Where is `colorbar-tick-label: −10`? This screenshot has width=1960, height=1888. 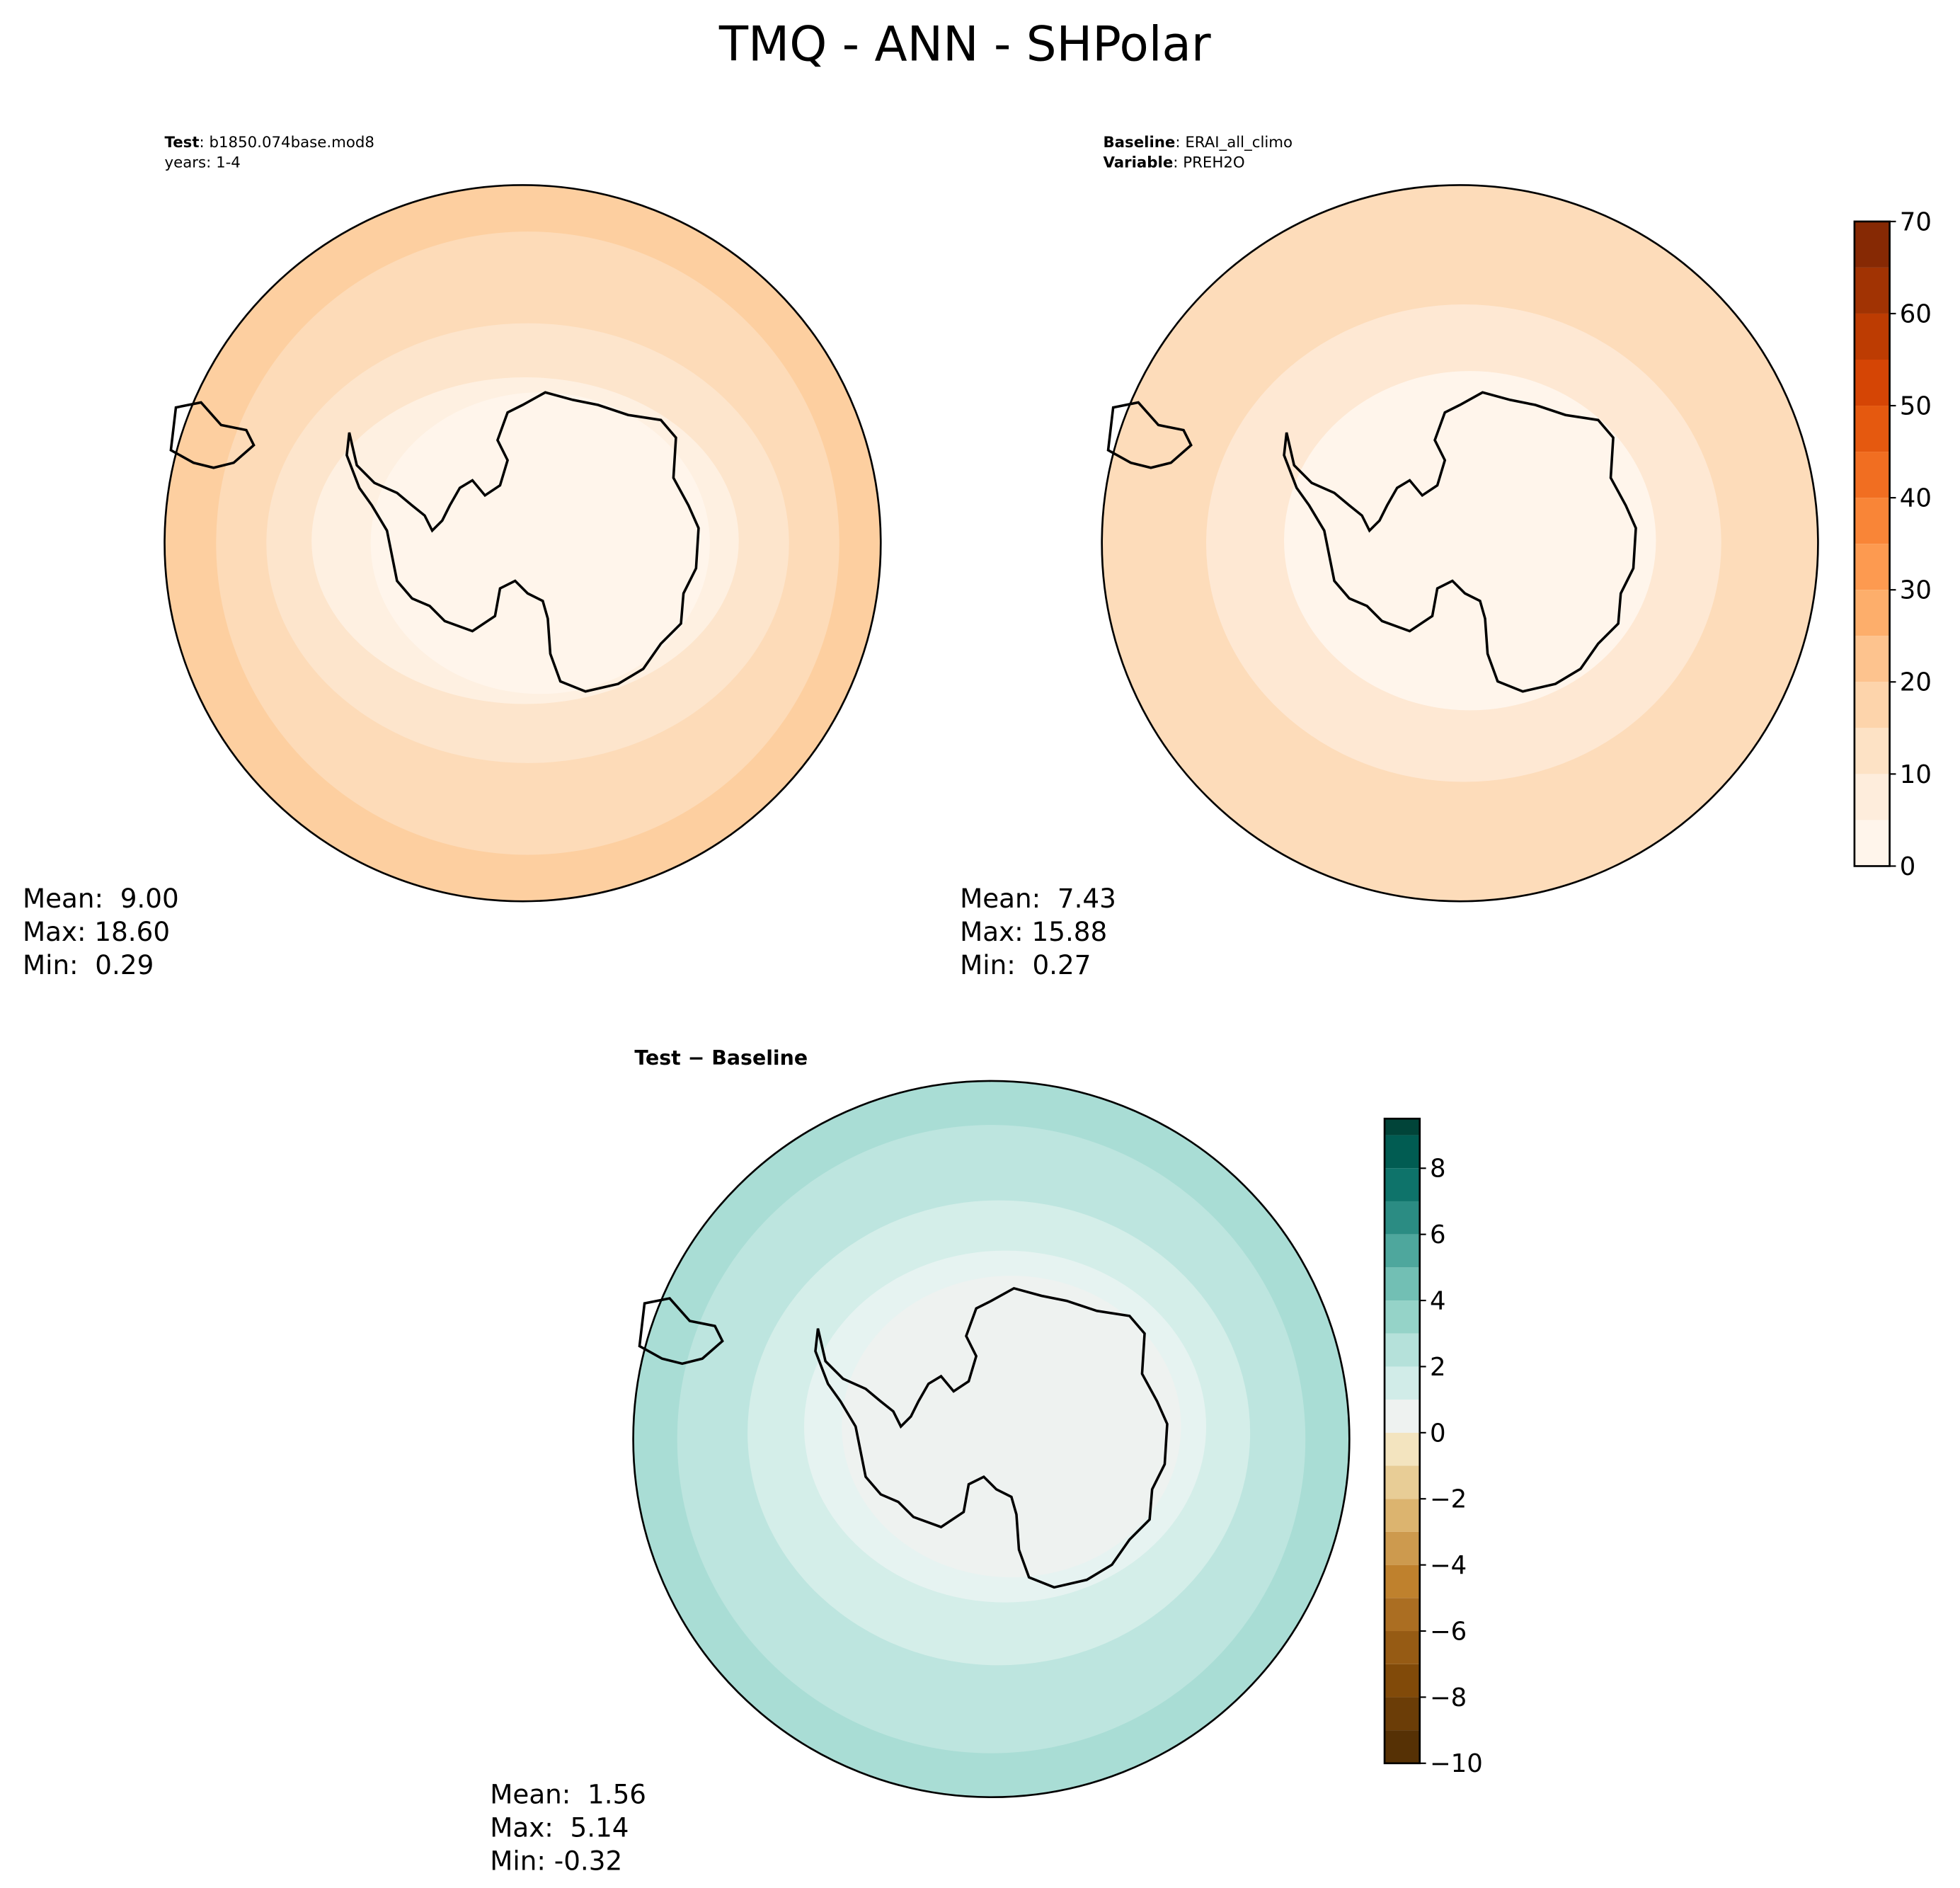 colorbar-tick-label: −10 is located at coordinates (1456, 1764).